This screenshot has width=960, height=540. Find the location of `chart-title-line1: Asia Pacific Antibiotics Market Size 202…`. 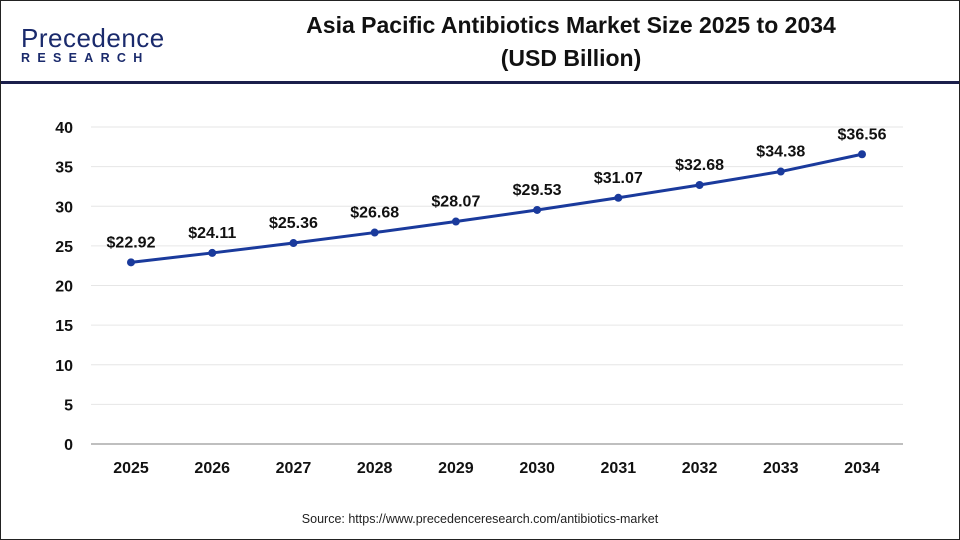

chart-title-line1: Asia Pacific Antibiotics Market Size 202… is located at coordinates (571, 25).